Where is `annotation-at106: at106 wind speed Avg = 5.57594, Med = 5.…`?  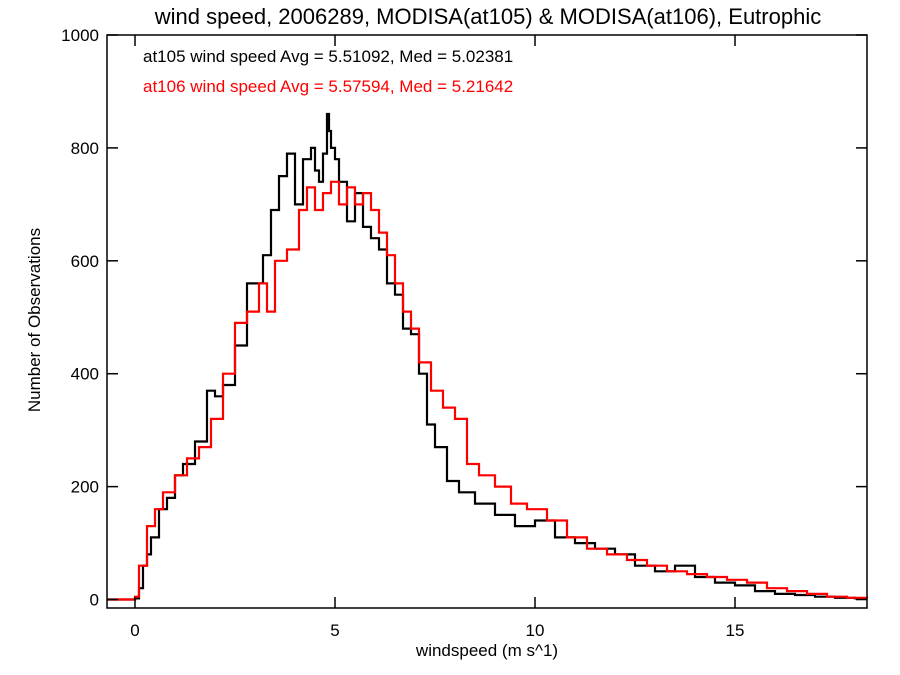
annotation-at106: at106 wind speed Avg = 5.57594, Med = 5.… is located at coordinates (328, 86).